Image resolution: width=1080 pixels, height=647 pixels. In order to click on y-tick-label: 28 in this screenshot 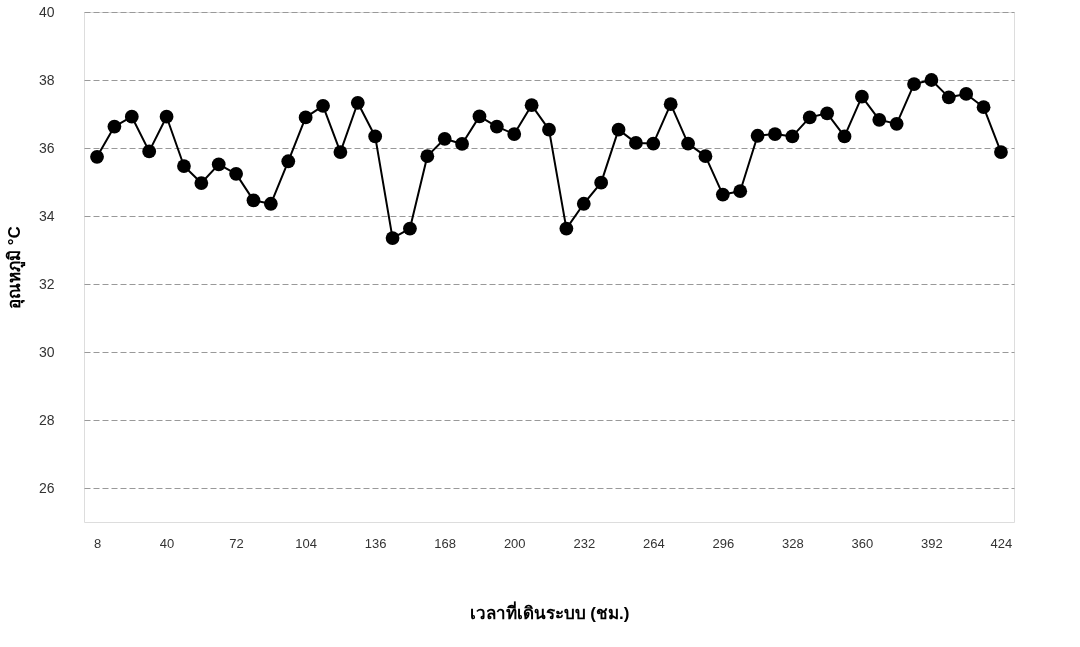, I will do `click(46, 419)`.